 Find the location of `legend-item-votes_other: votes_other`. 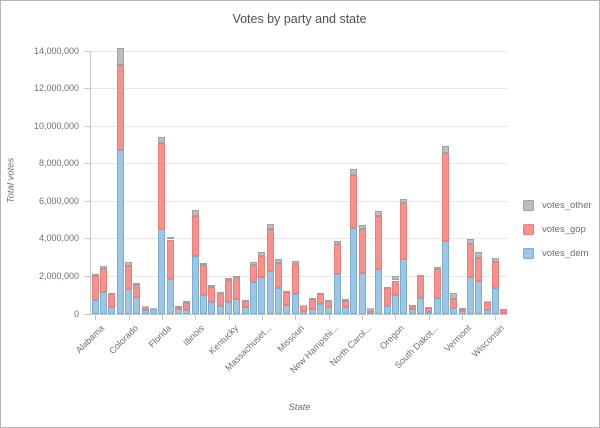

legend-item-votes_other: votes_other is located at coordinates (557, 205).